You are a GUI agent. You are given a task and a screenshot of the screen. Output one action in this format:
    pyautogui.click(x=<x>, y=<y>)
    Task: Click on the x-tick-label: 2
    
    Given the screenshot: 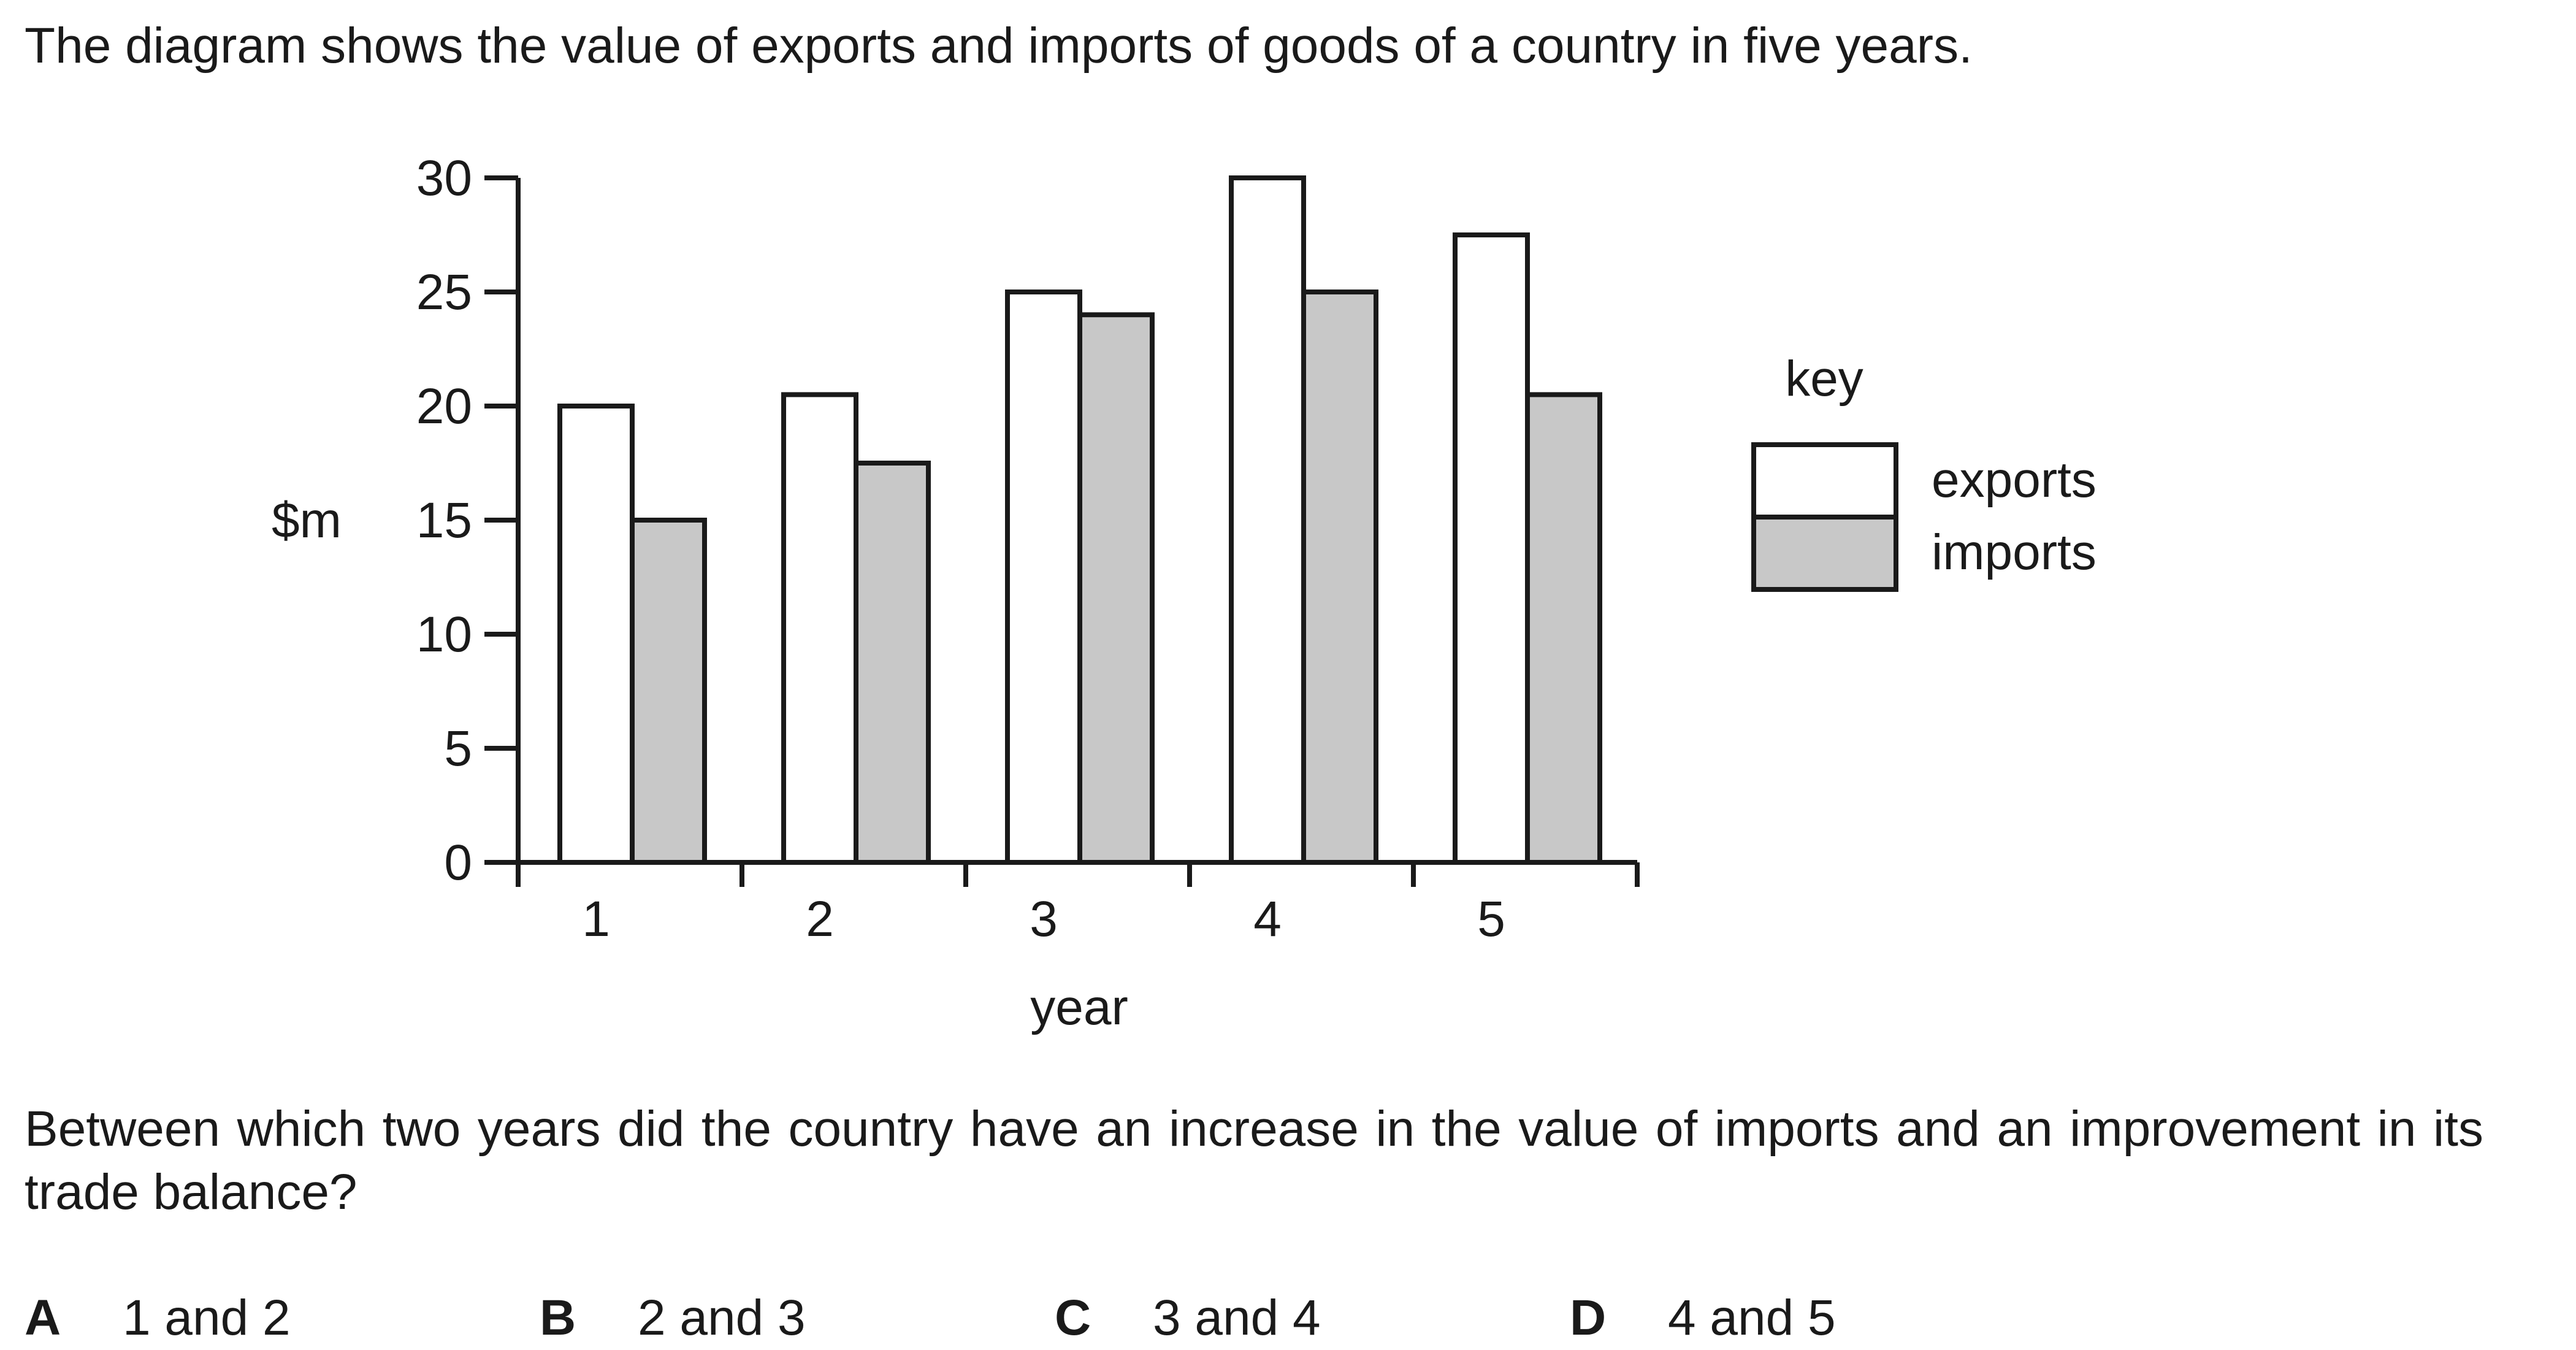 What is the action you would take?
    pyautogui.click(x=820, y=919)
    